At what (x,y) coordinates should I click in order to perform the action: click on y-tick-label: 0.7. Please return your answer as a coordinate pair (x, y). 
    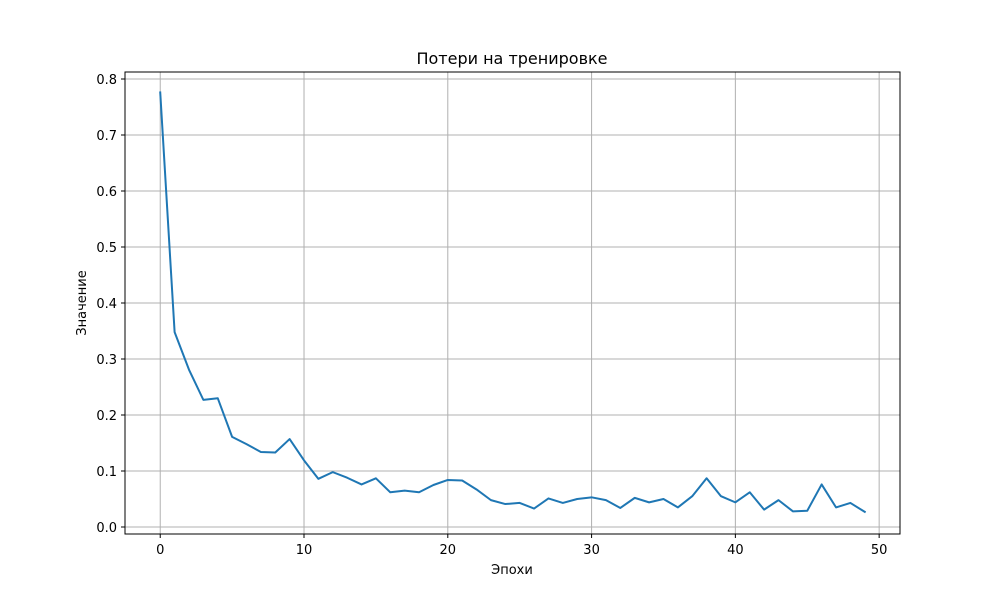
    Looking at the image, I should click on (106, 136).